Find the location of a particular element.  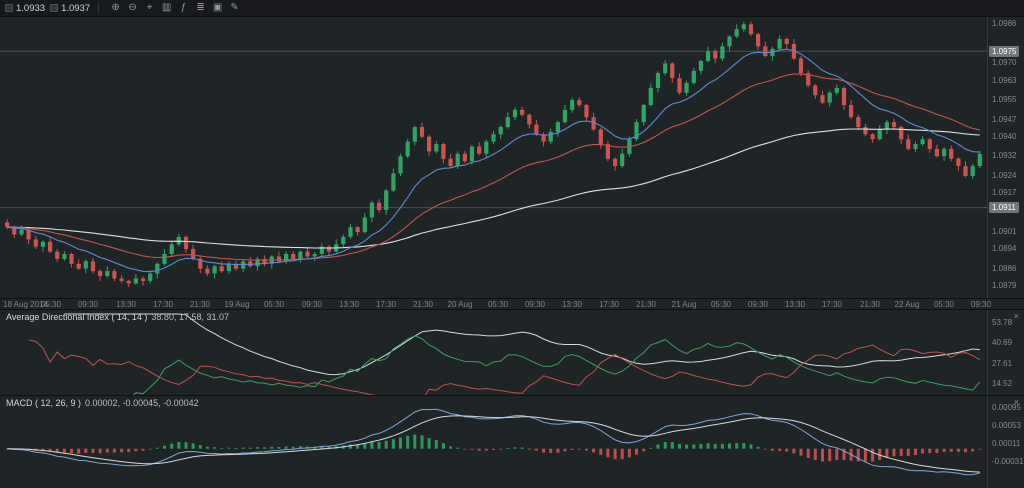

zoom-in-icon: ⊕ is located at coordinates (115, 7).